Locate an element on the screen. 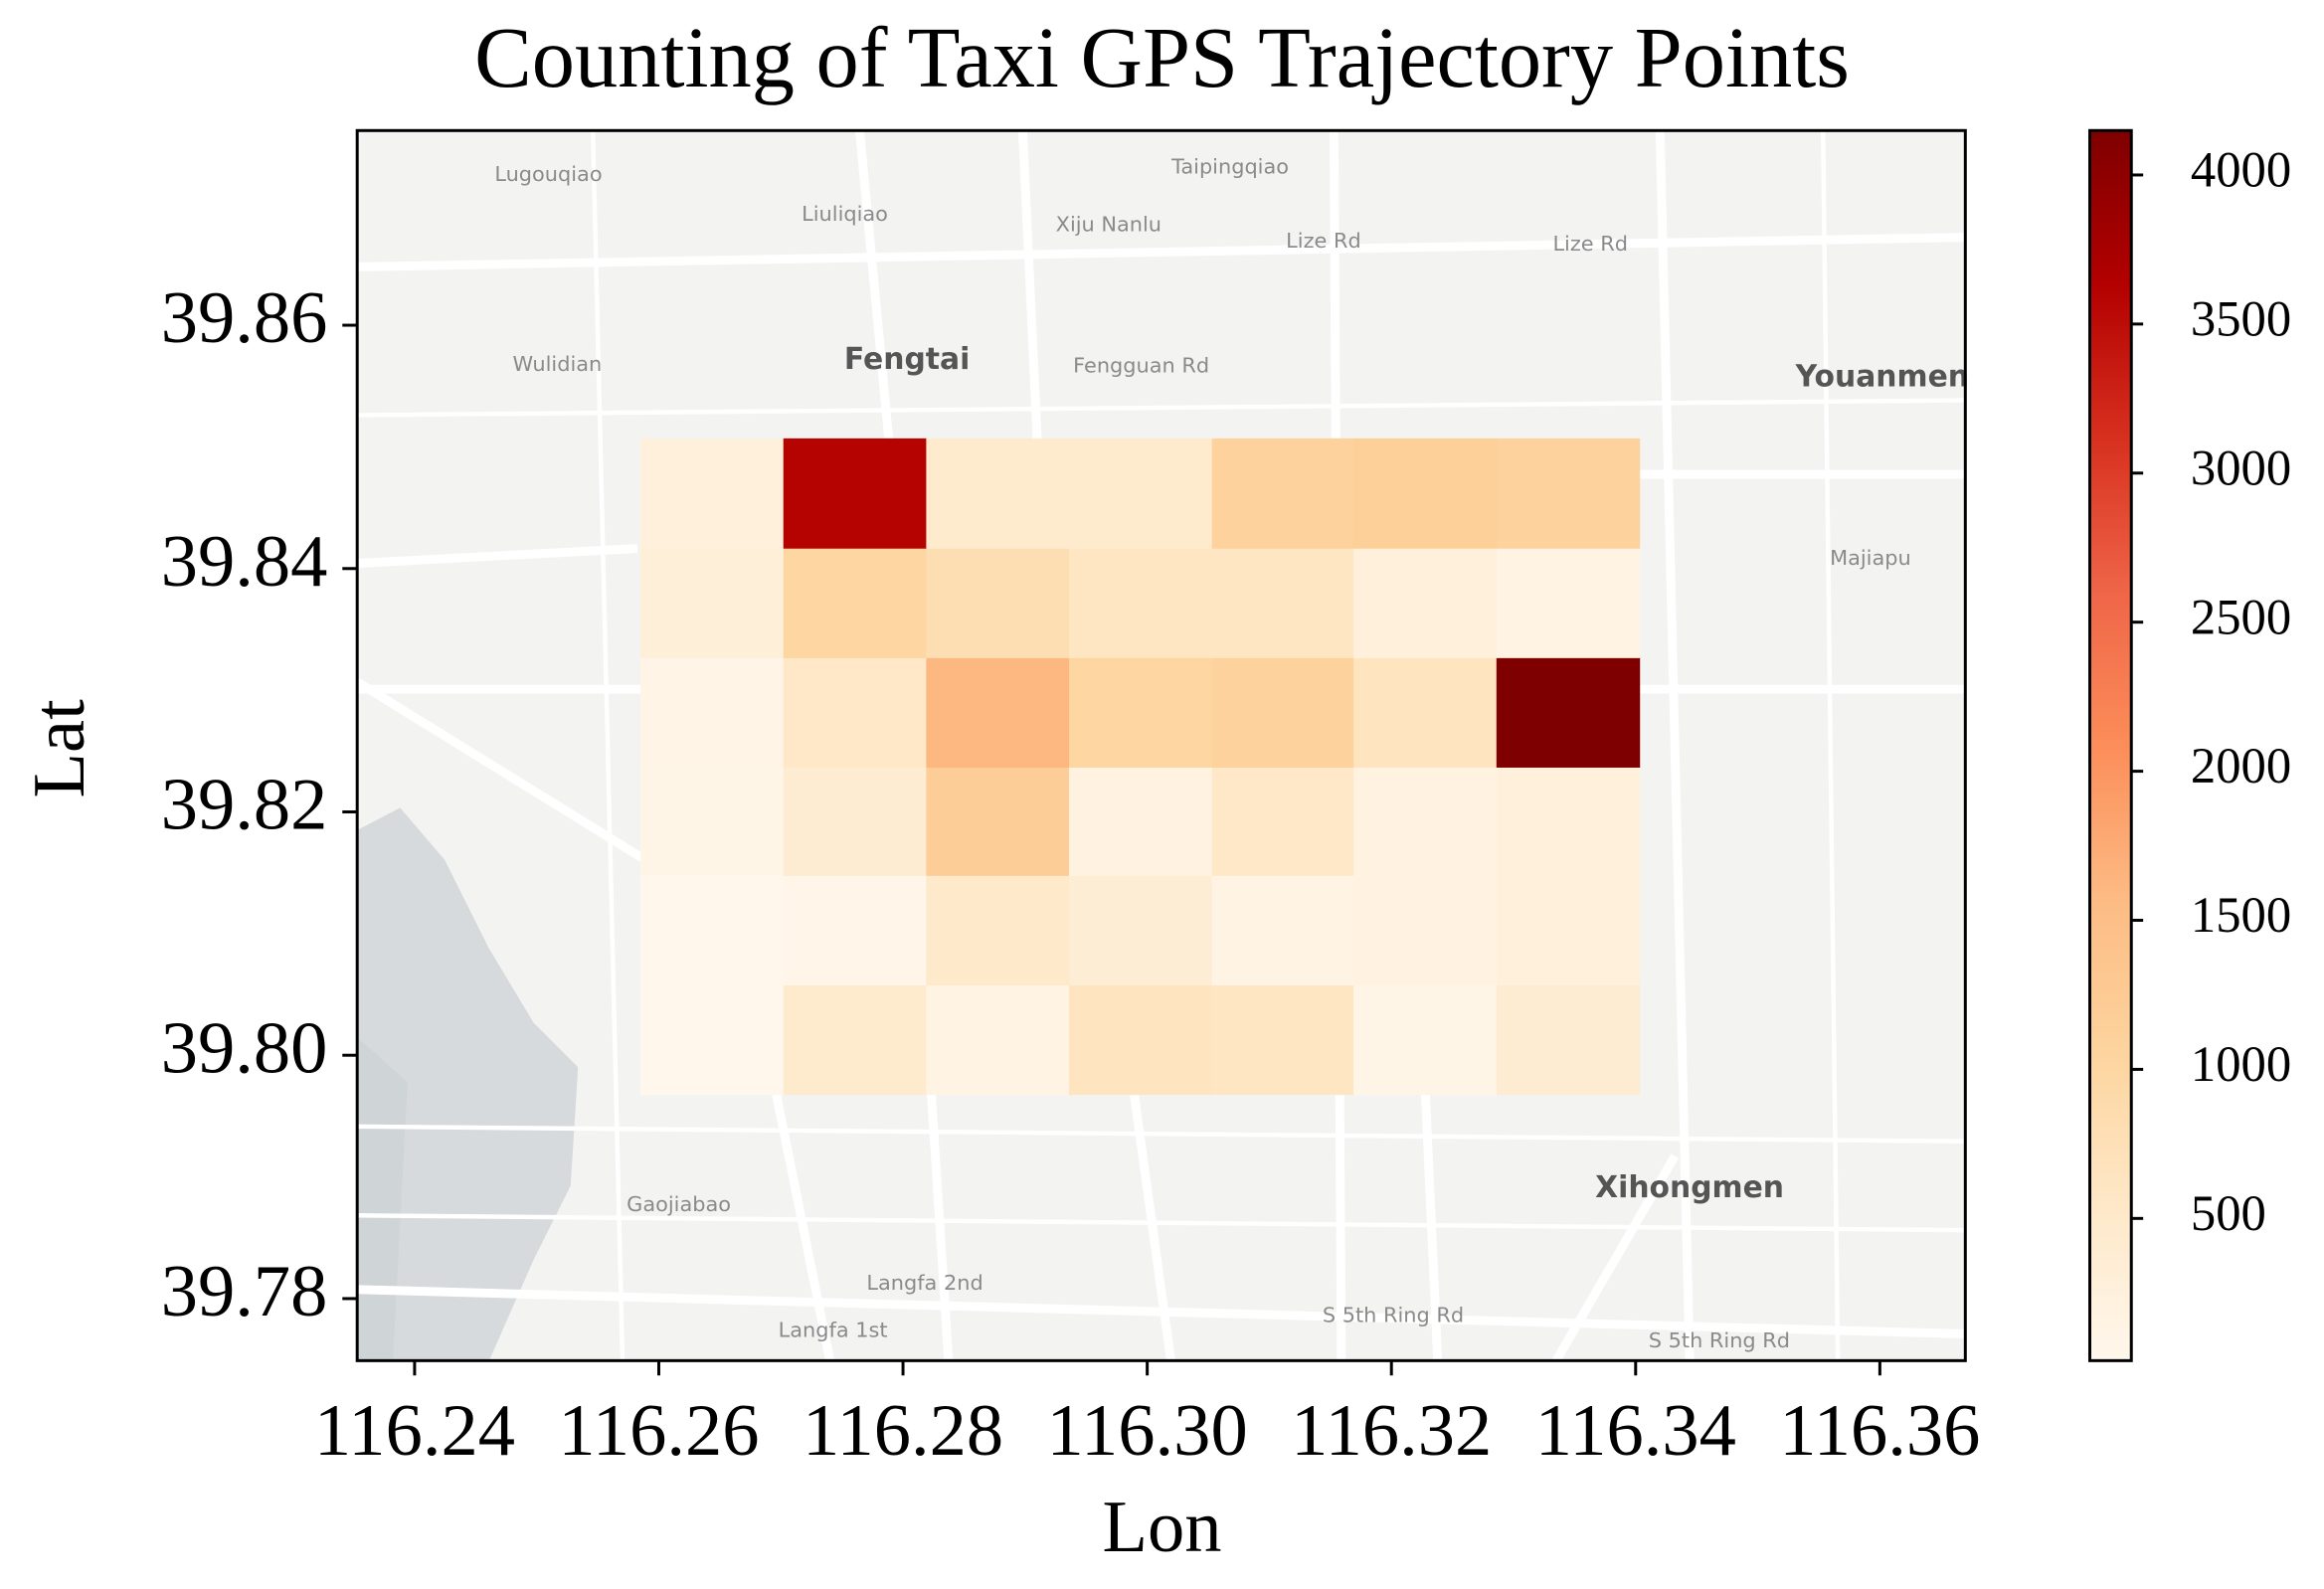 The height and width of the screenshot is (1589, 2324). map-label: Langfa 1st is located at coordinates (833, 1331).